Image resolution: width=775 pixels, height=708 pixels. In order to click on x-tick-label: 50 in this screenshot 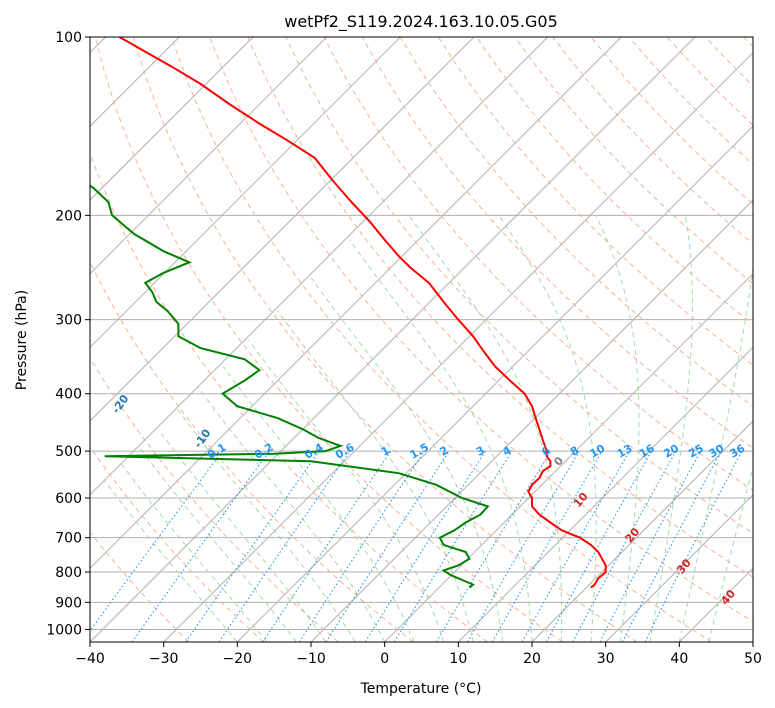, I will do `click(753, 659)`.